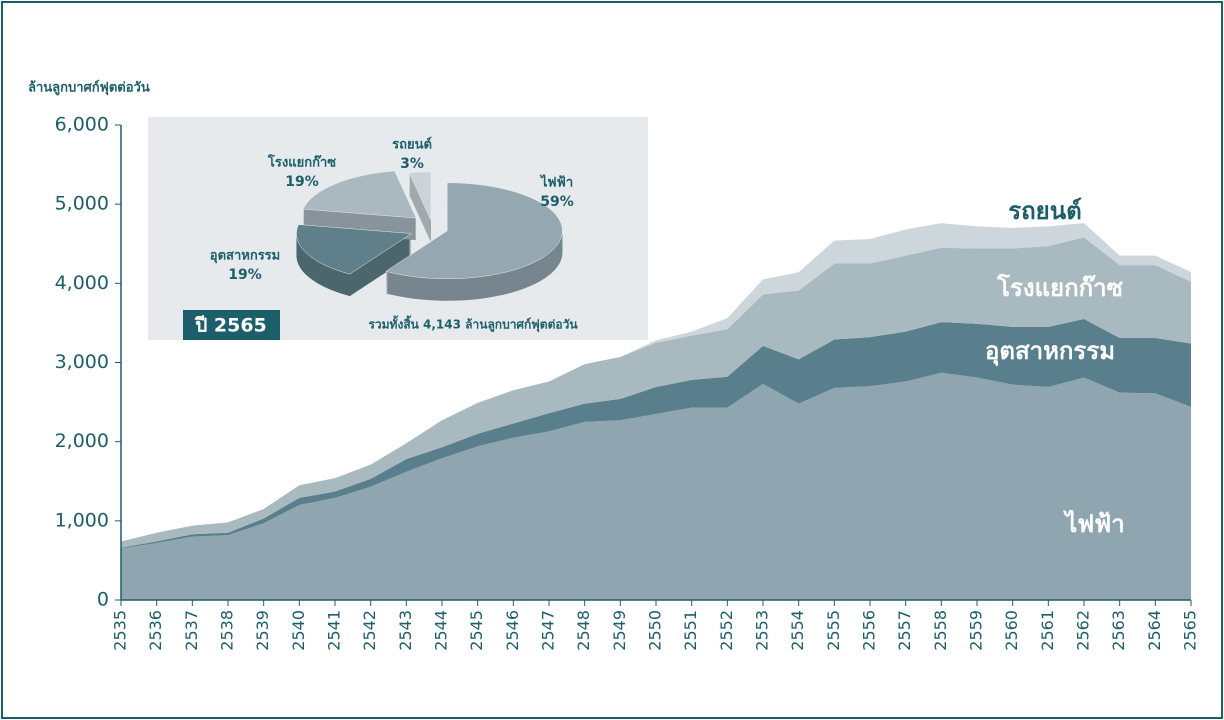  Describe the element at coordinates (412, 164) in the screenshot. I see `pie-value-label: 3%` at that location.